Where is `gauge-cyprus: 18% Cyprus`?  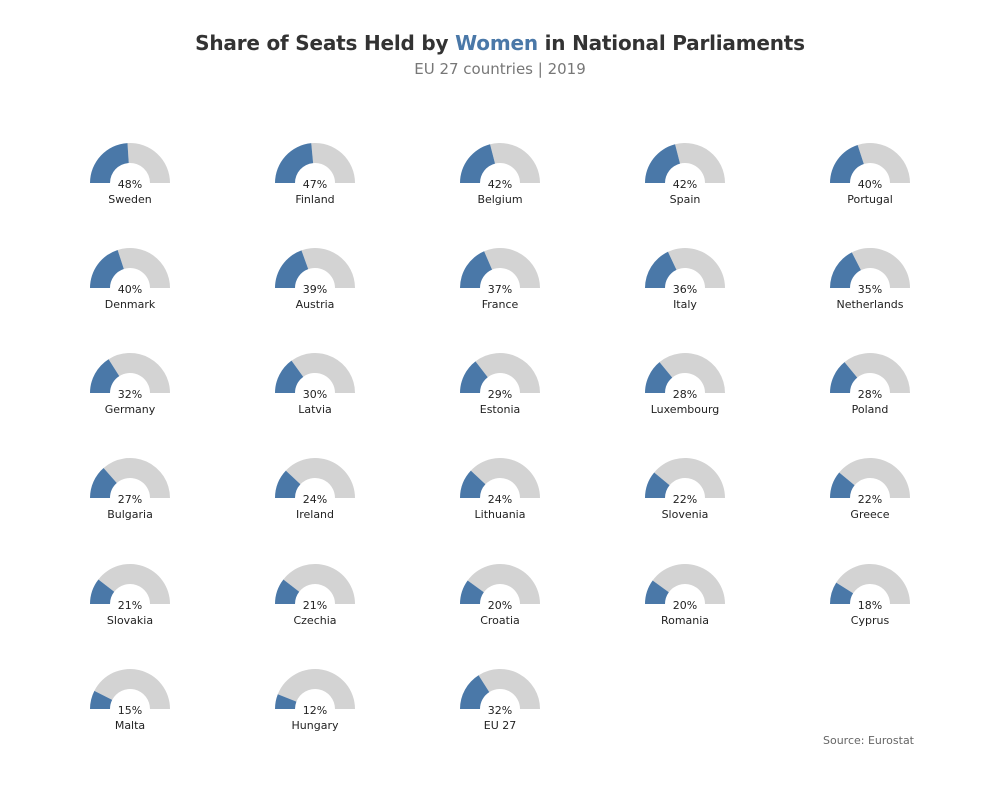
gauge-cyprus: 18% Cyprus is located at coordinates (870, 595).